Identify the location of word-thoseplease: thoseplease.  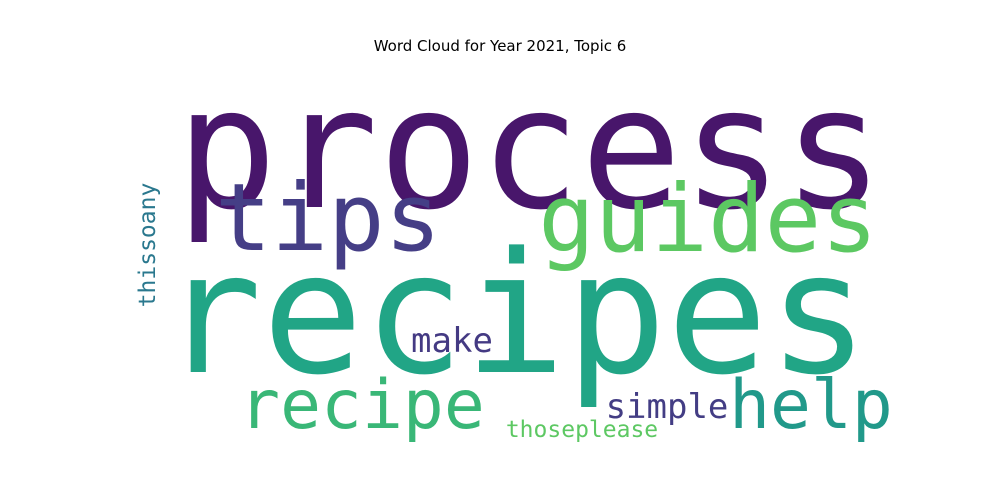
(582, 430).